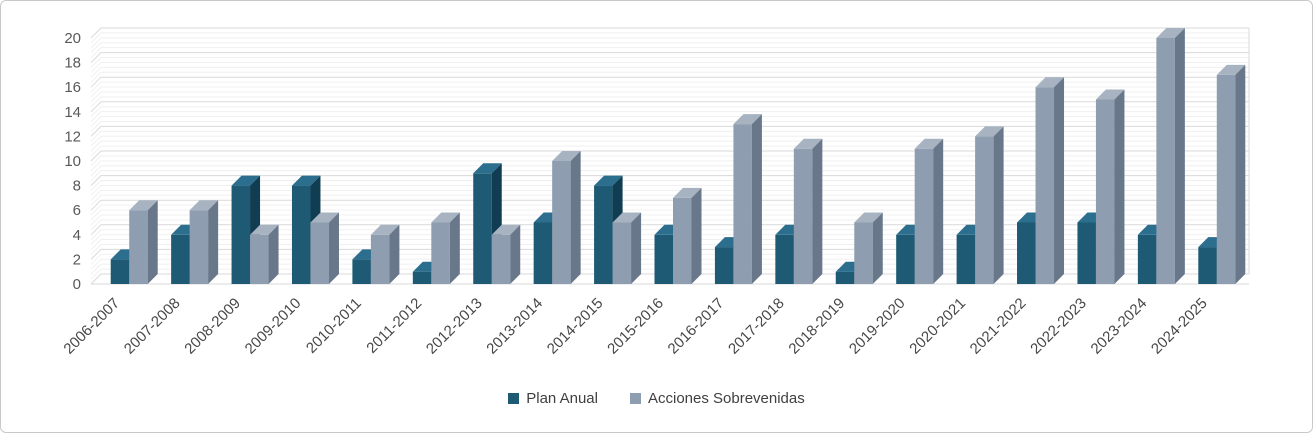 The image size is (1313, 433). I want to click on x-category-label: 2011-2012, so click(394, 326).